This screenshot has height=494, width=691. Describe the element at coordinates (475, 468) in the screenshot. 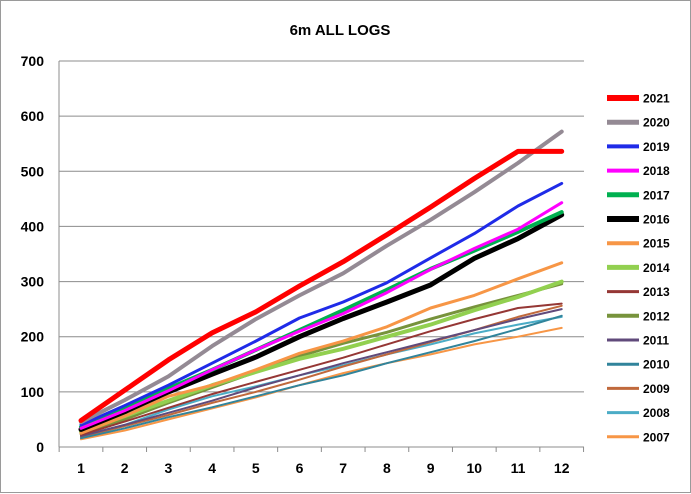

I see `x-tick-label: 10` at that location.